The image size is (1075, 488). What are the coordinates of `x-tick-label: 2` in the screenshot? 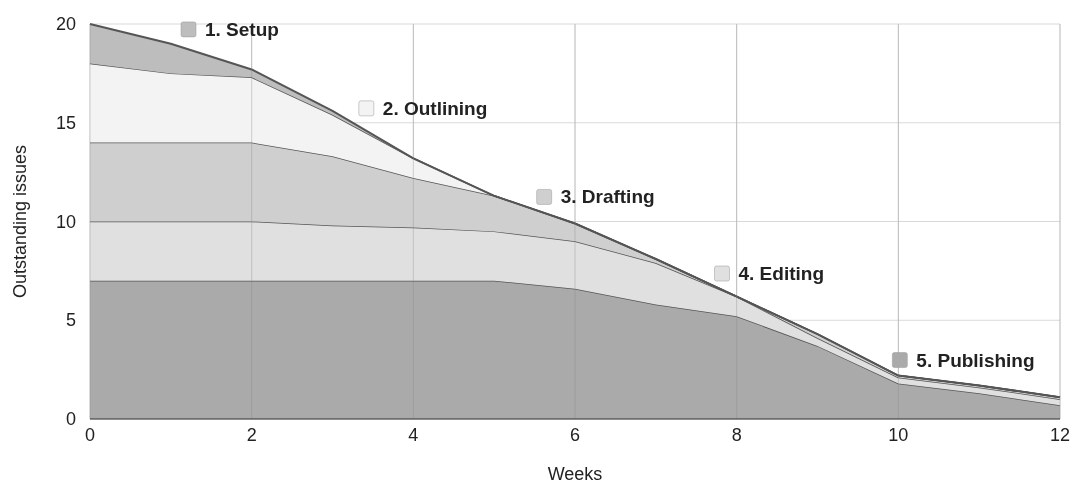 It's located at (251, 435).